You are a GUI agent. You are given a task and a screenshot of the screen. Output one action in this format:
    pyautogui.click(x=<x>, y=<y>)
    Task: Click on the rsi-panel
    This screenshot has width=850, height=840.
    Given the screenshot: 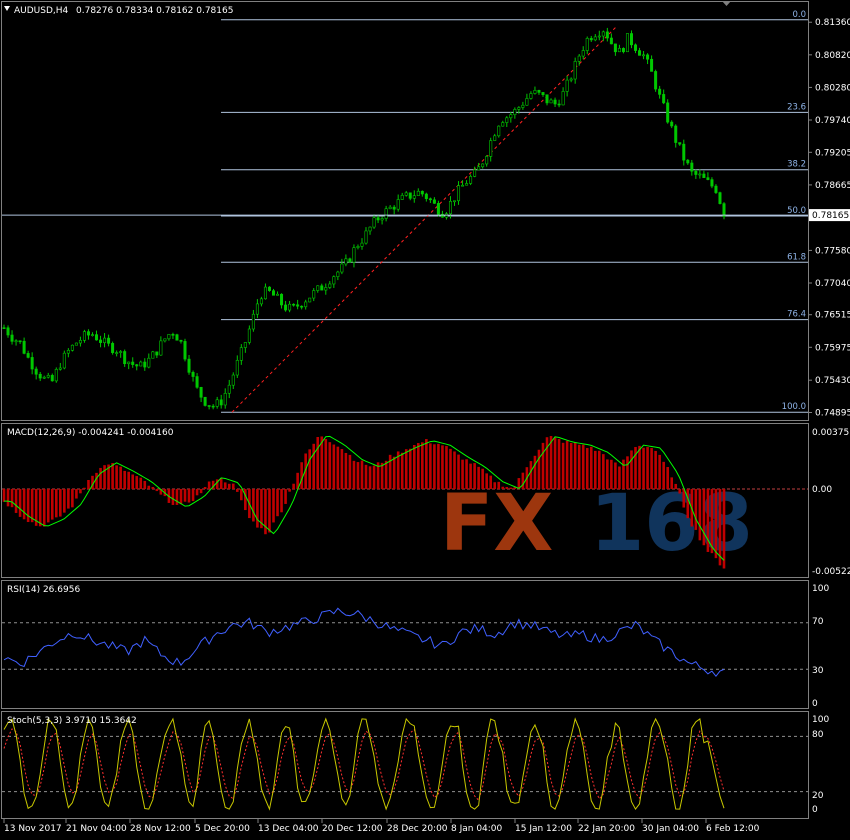 What is the action you would take?
    pyautogui.click(x=405, y=642)
    